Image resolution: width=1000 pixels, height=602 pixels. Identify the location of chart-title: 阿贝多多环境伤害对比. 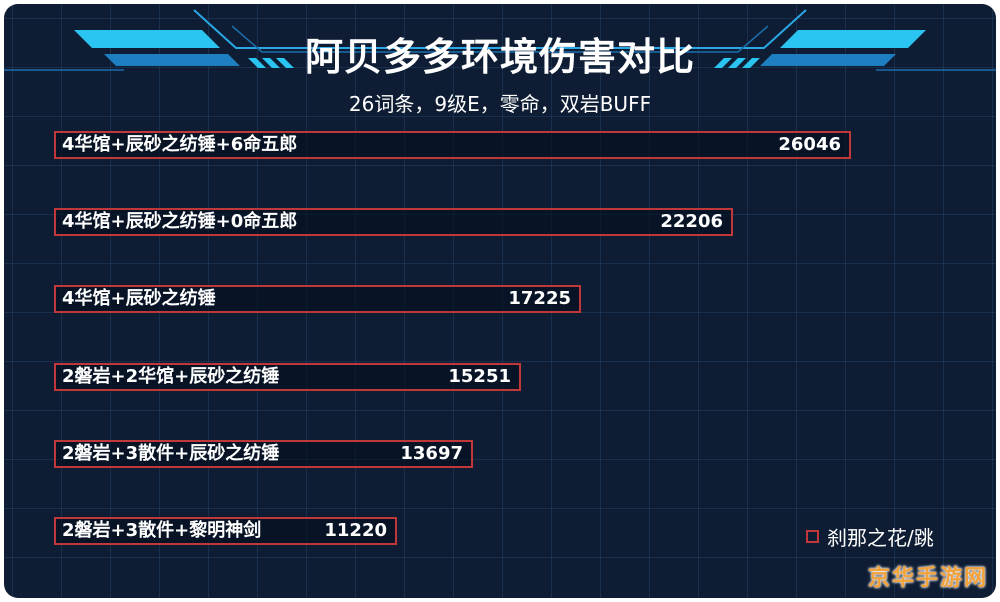
(499, 57).